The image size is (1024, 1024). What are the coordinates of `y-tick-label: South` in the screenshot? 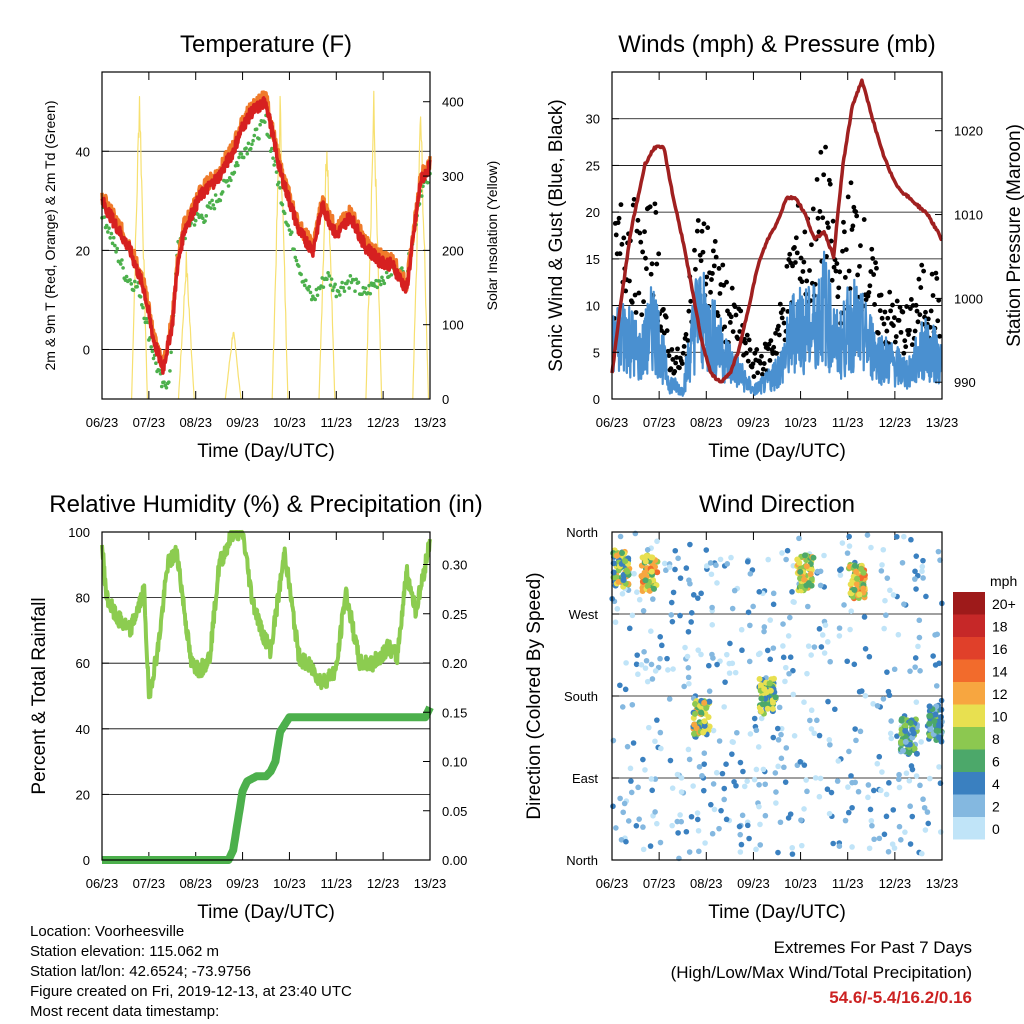 It's located at (581, 696).